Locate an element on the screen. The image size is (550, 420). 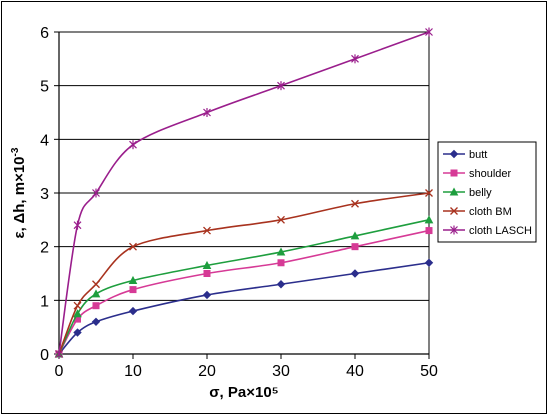
data-point-cloth-bm-2-stroke-b is located at coordinates (96, 284).